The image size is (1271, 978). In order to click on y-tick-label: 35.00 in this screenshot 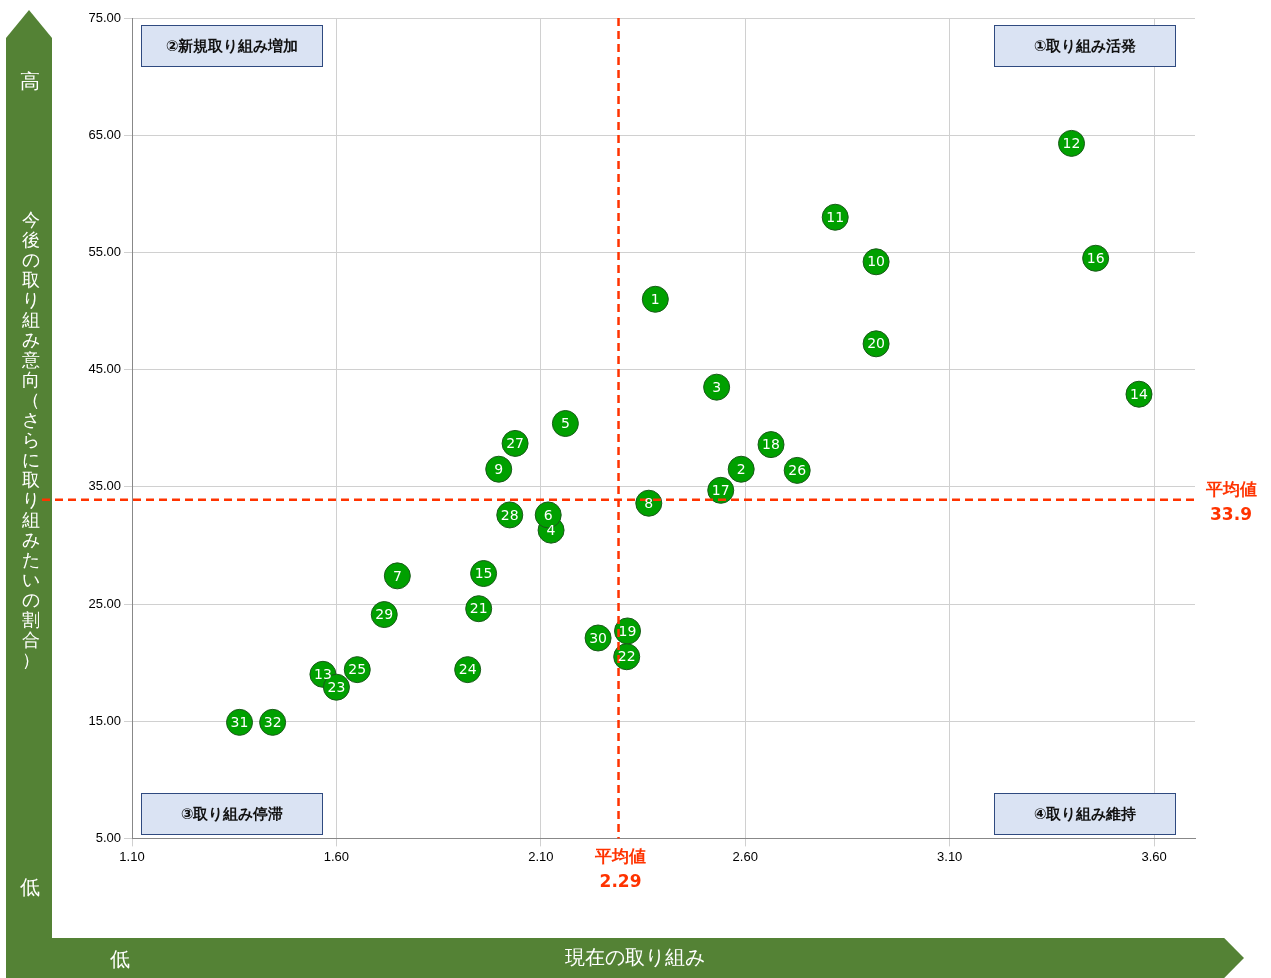, I will do `click(104, 486)`.